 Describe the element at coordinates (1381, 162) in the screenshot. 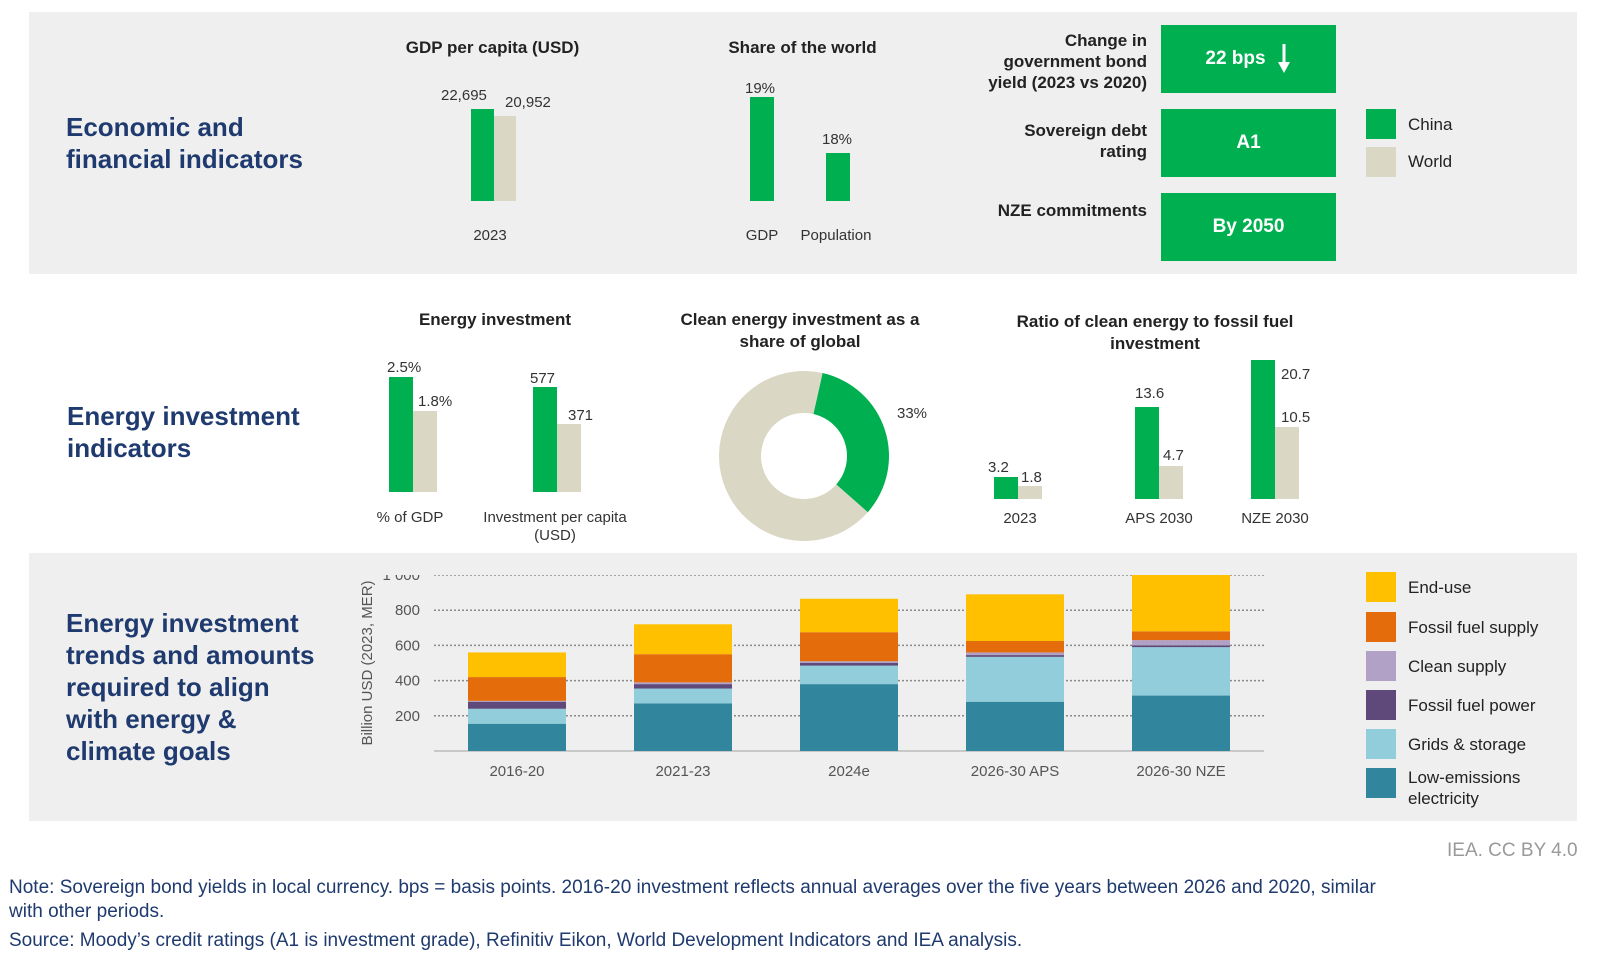

I see `legend-swatch-world` at that location.